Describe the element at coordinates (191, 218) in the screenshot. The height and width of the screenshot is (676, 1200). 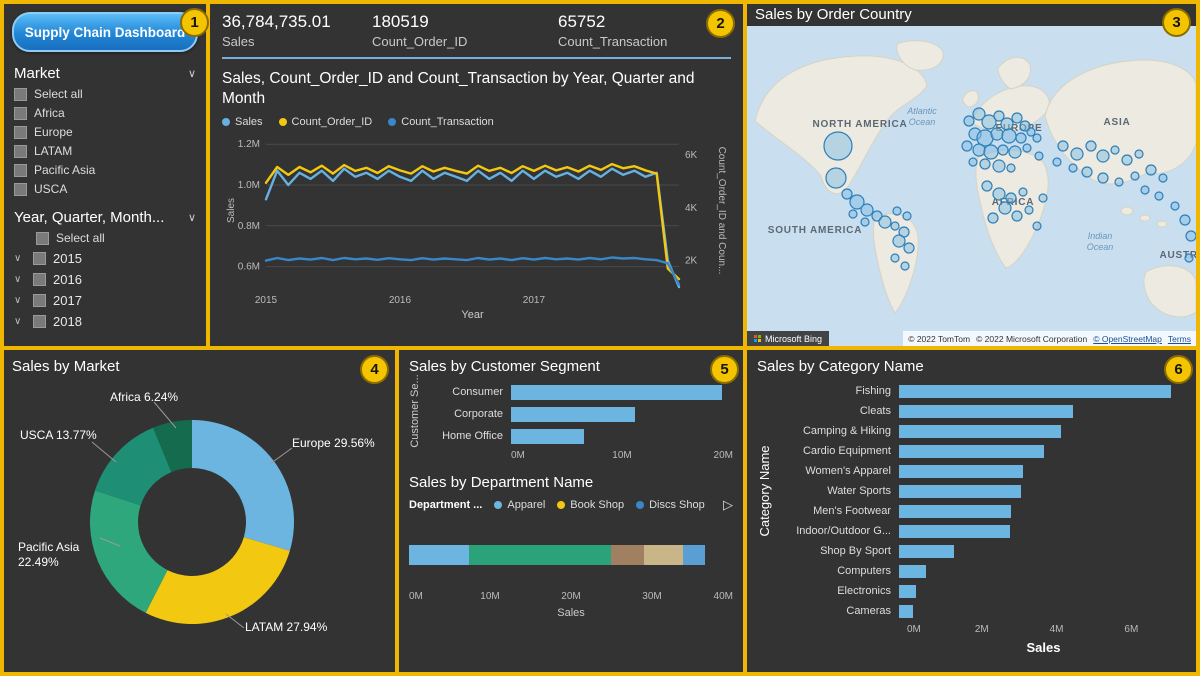
I see `chevron-down-icon: ∨` at that location.